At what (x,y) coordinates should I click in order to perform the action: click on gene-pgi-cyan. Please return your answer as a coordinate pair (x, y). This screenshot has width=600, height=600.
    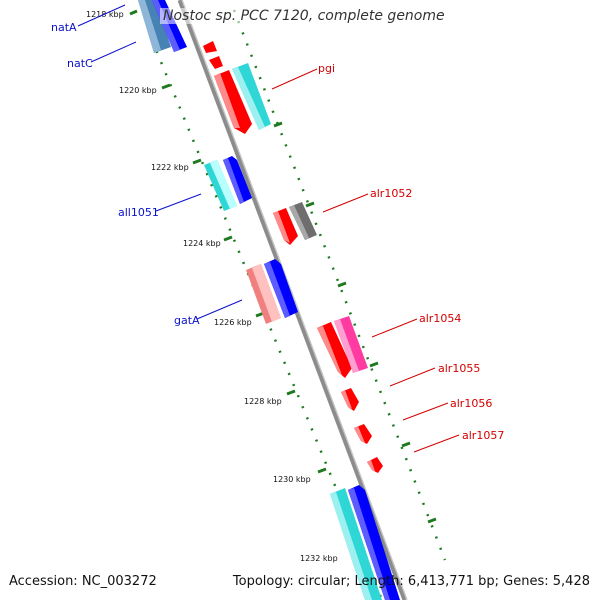
    Looking at the image, I should click on (251, 96).